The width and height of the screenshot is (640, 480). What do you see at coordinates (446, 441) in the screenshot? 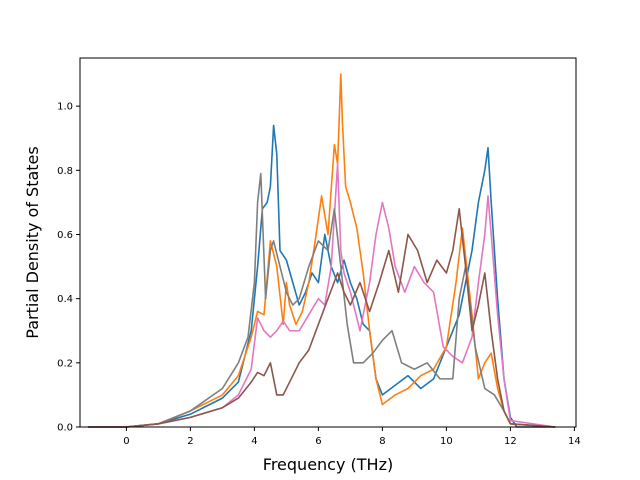
I see `x-tick-label: 10` at bounding box center [446, 441].